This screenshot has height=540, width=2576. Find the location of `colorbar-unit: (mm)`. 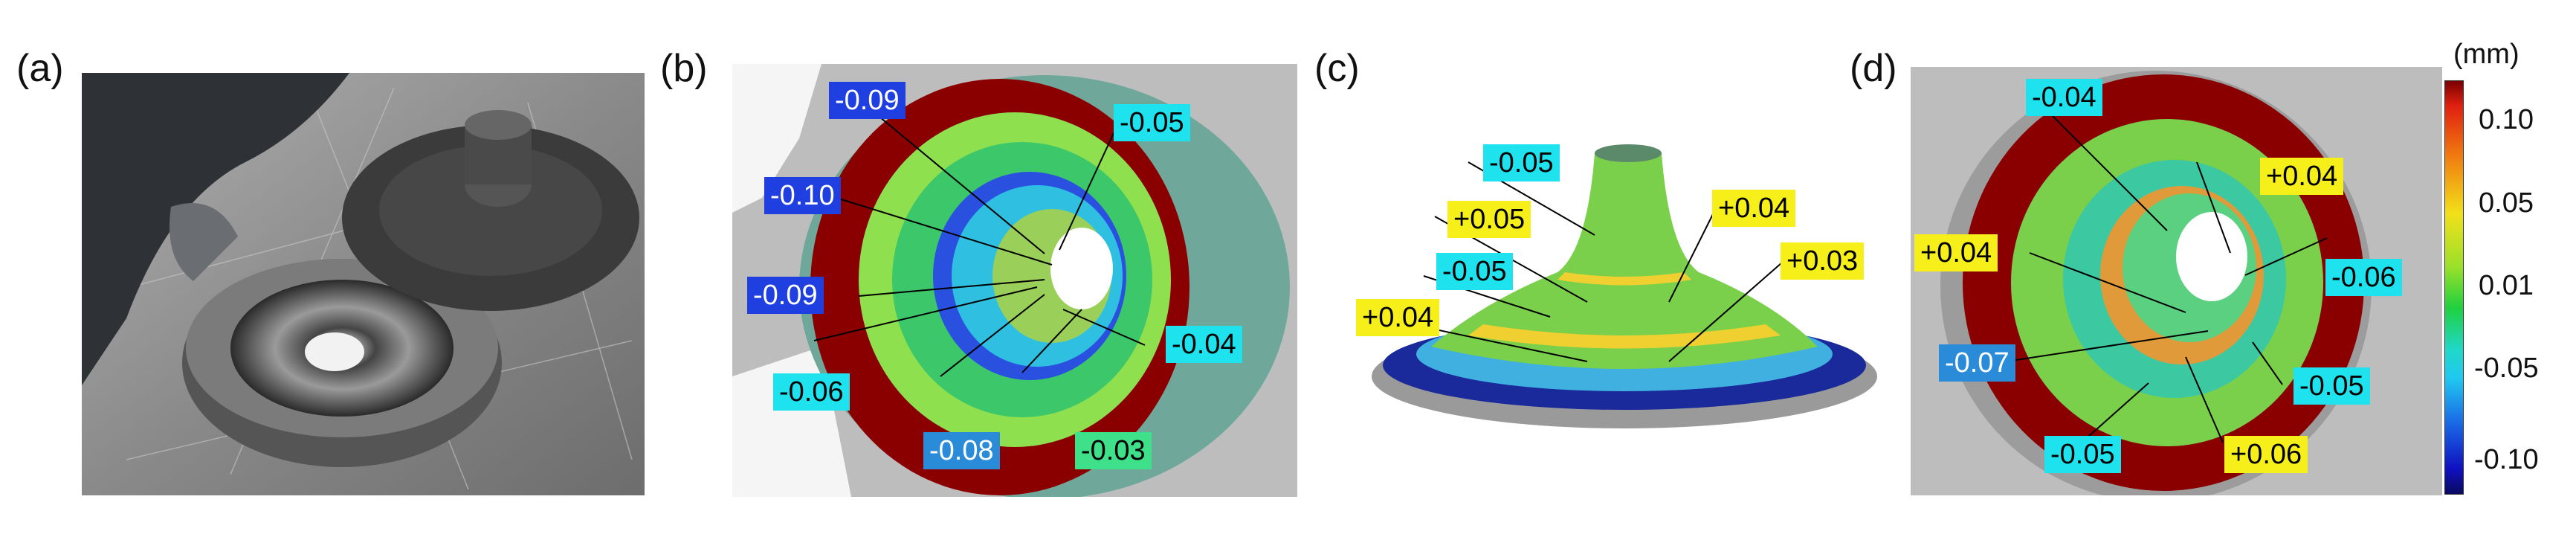

colorbar-unit: (mm) is located at coordinates (2486, 54).